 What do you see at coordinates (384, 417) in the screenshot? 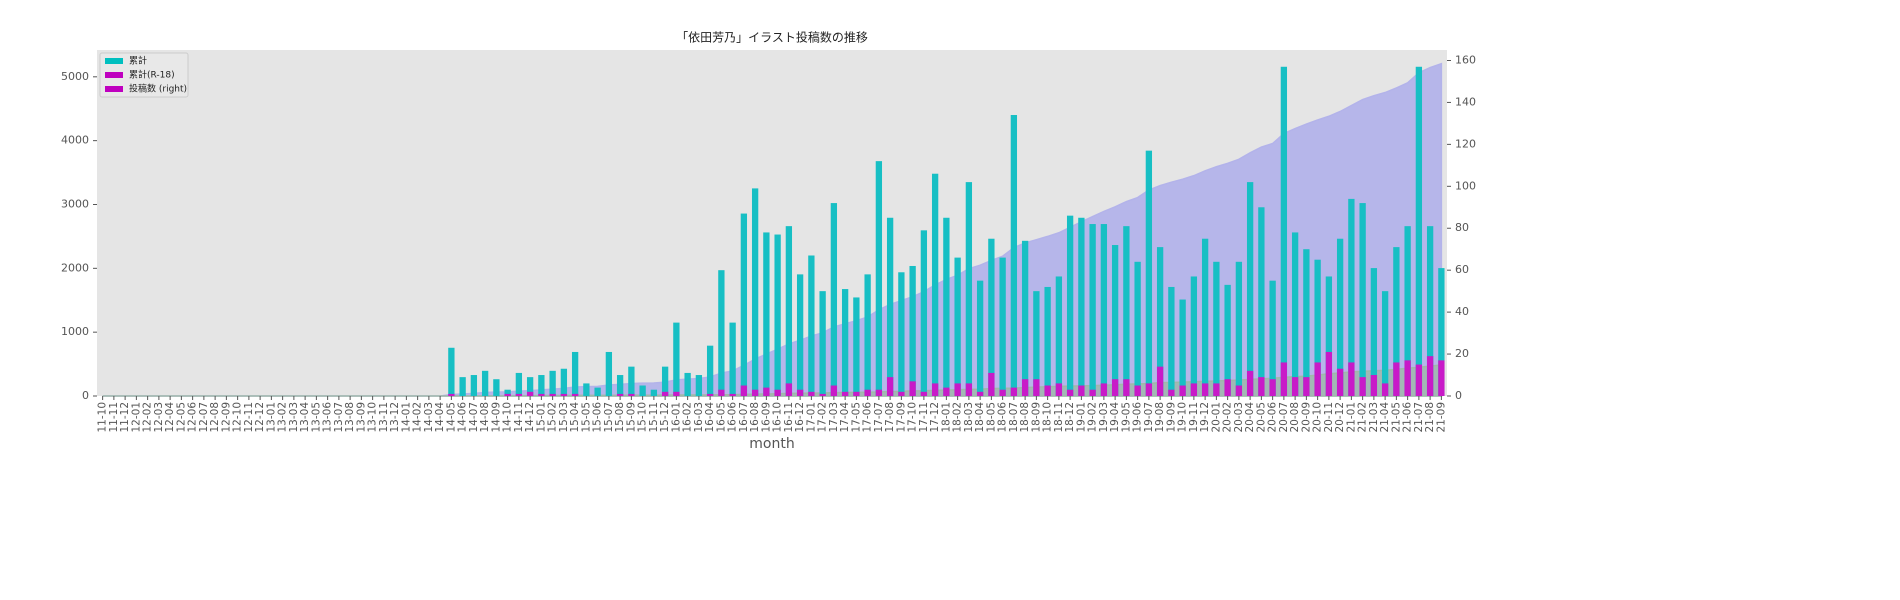
I see `x-tick-label: 13-11` at bounding box center [384, 417].